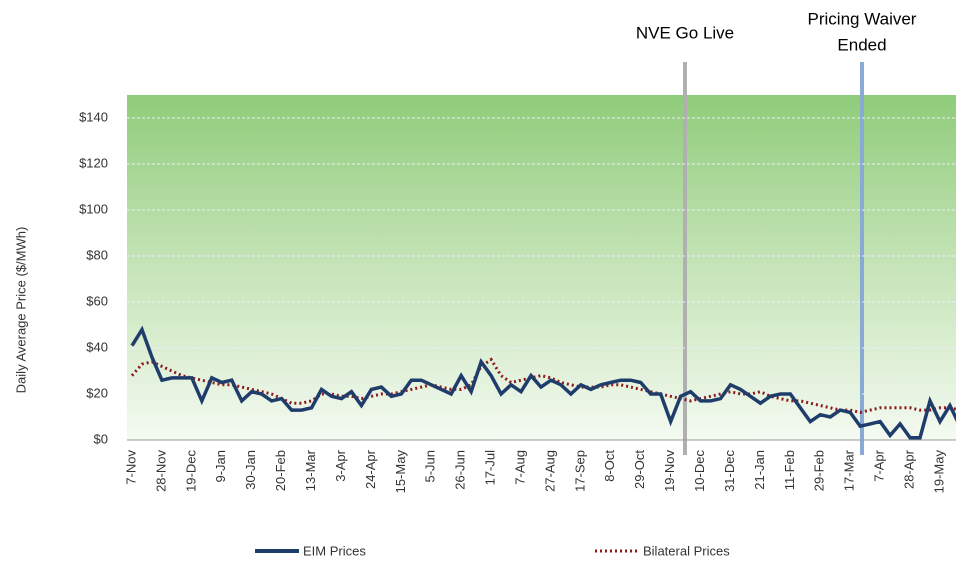 The height and width of the screenshot is (566, 956). Describe the element at coordinates (93, 162) in the screenshot. I see `y-tick-label: $120` at that location.